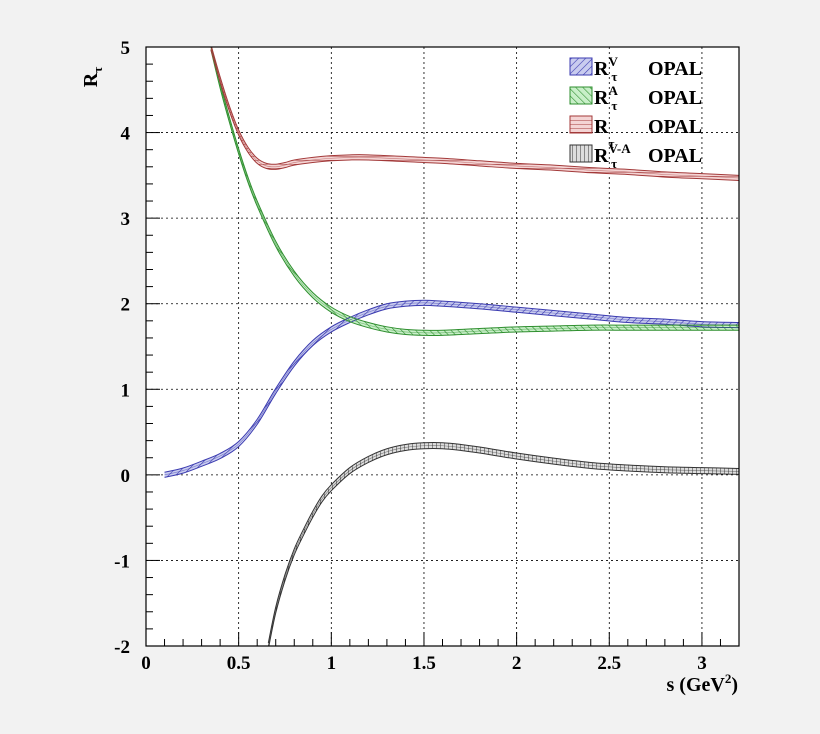 Image resolution: width=820 pixels, height=734 pixels. Describe the element at coordinates (126, 48) in the screenshot. I see `y-tick-label: 5` at that location.